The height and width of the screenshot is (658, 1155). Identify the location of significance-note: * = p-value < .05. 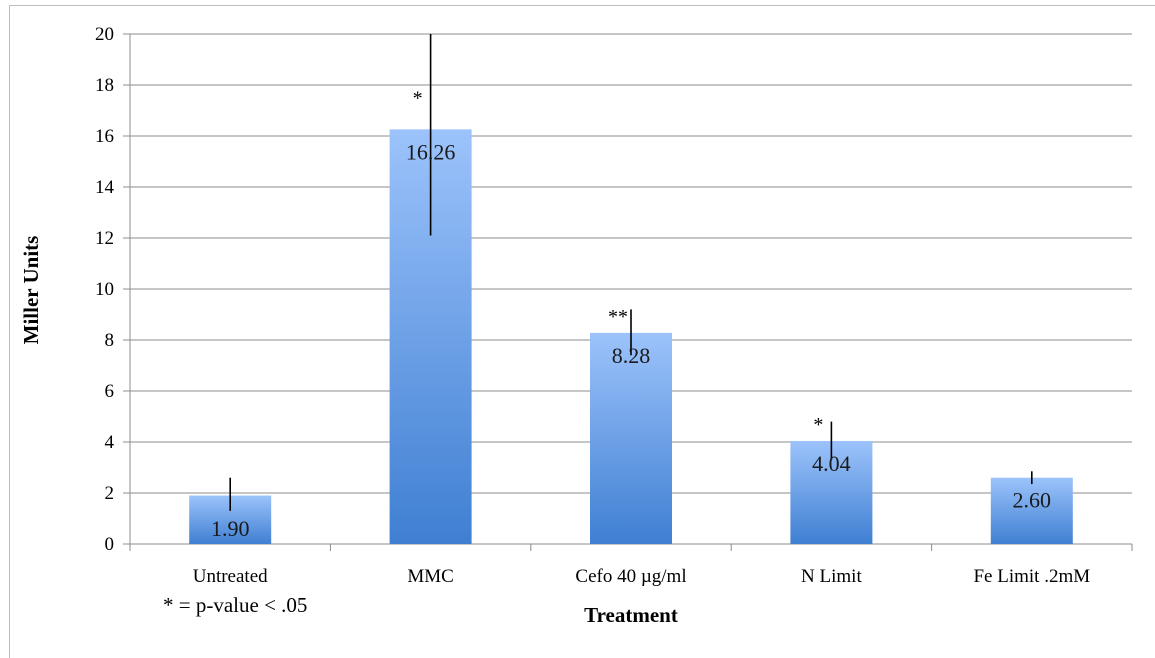
(235, 605).